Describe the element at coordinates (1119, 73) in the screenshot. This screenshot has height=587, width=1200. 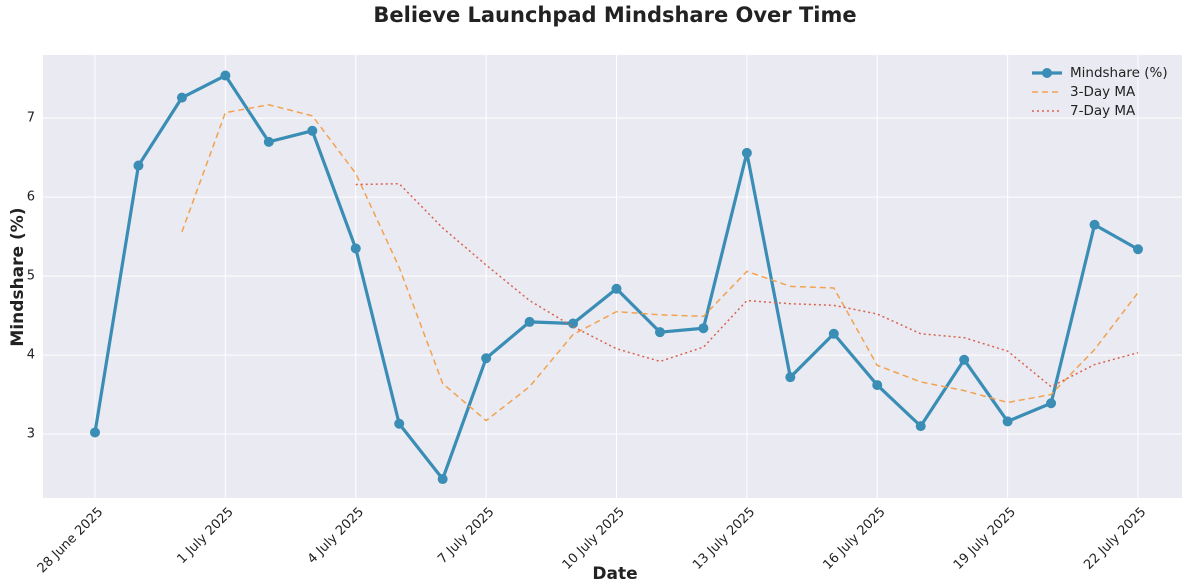
I see `legend-label: Mindshare (%)` at that location.